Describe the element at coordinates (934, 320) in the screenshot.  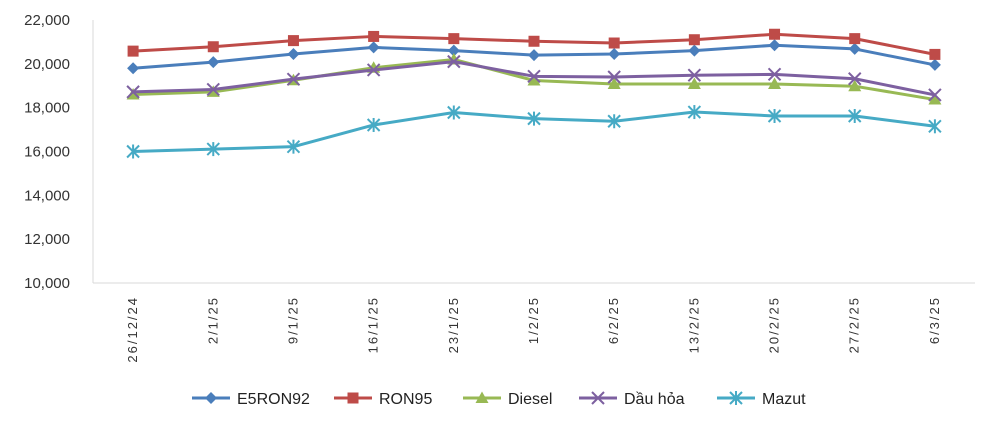
I see `x-tick-label: 6/3/25` at that location.